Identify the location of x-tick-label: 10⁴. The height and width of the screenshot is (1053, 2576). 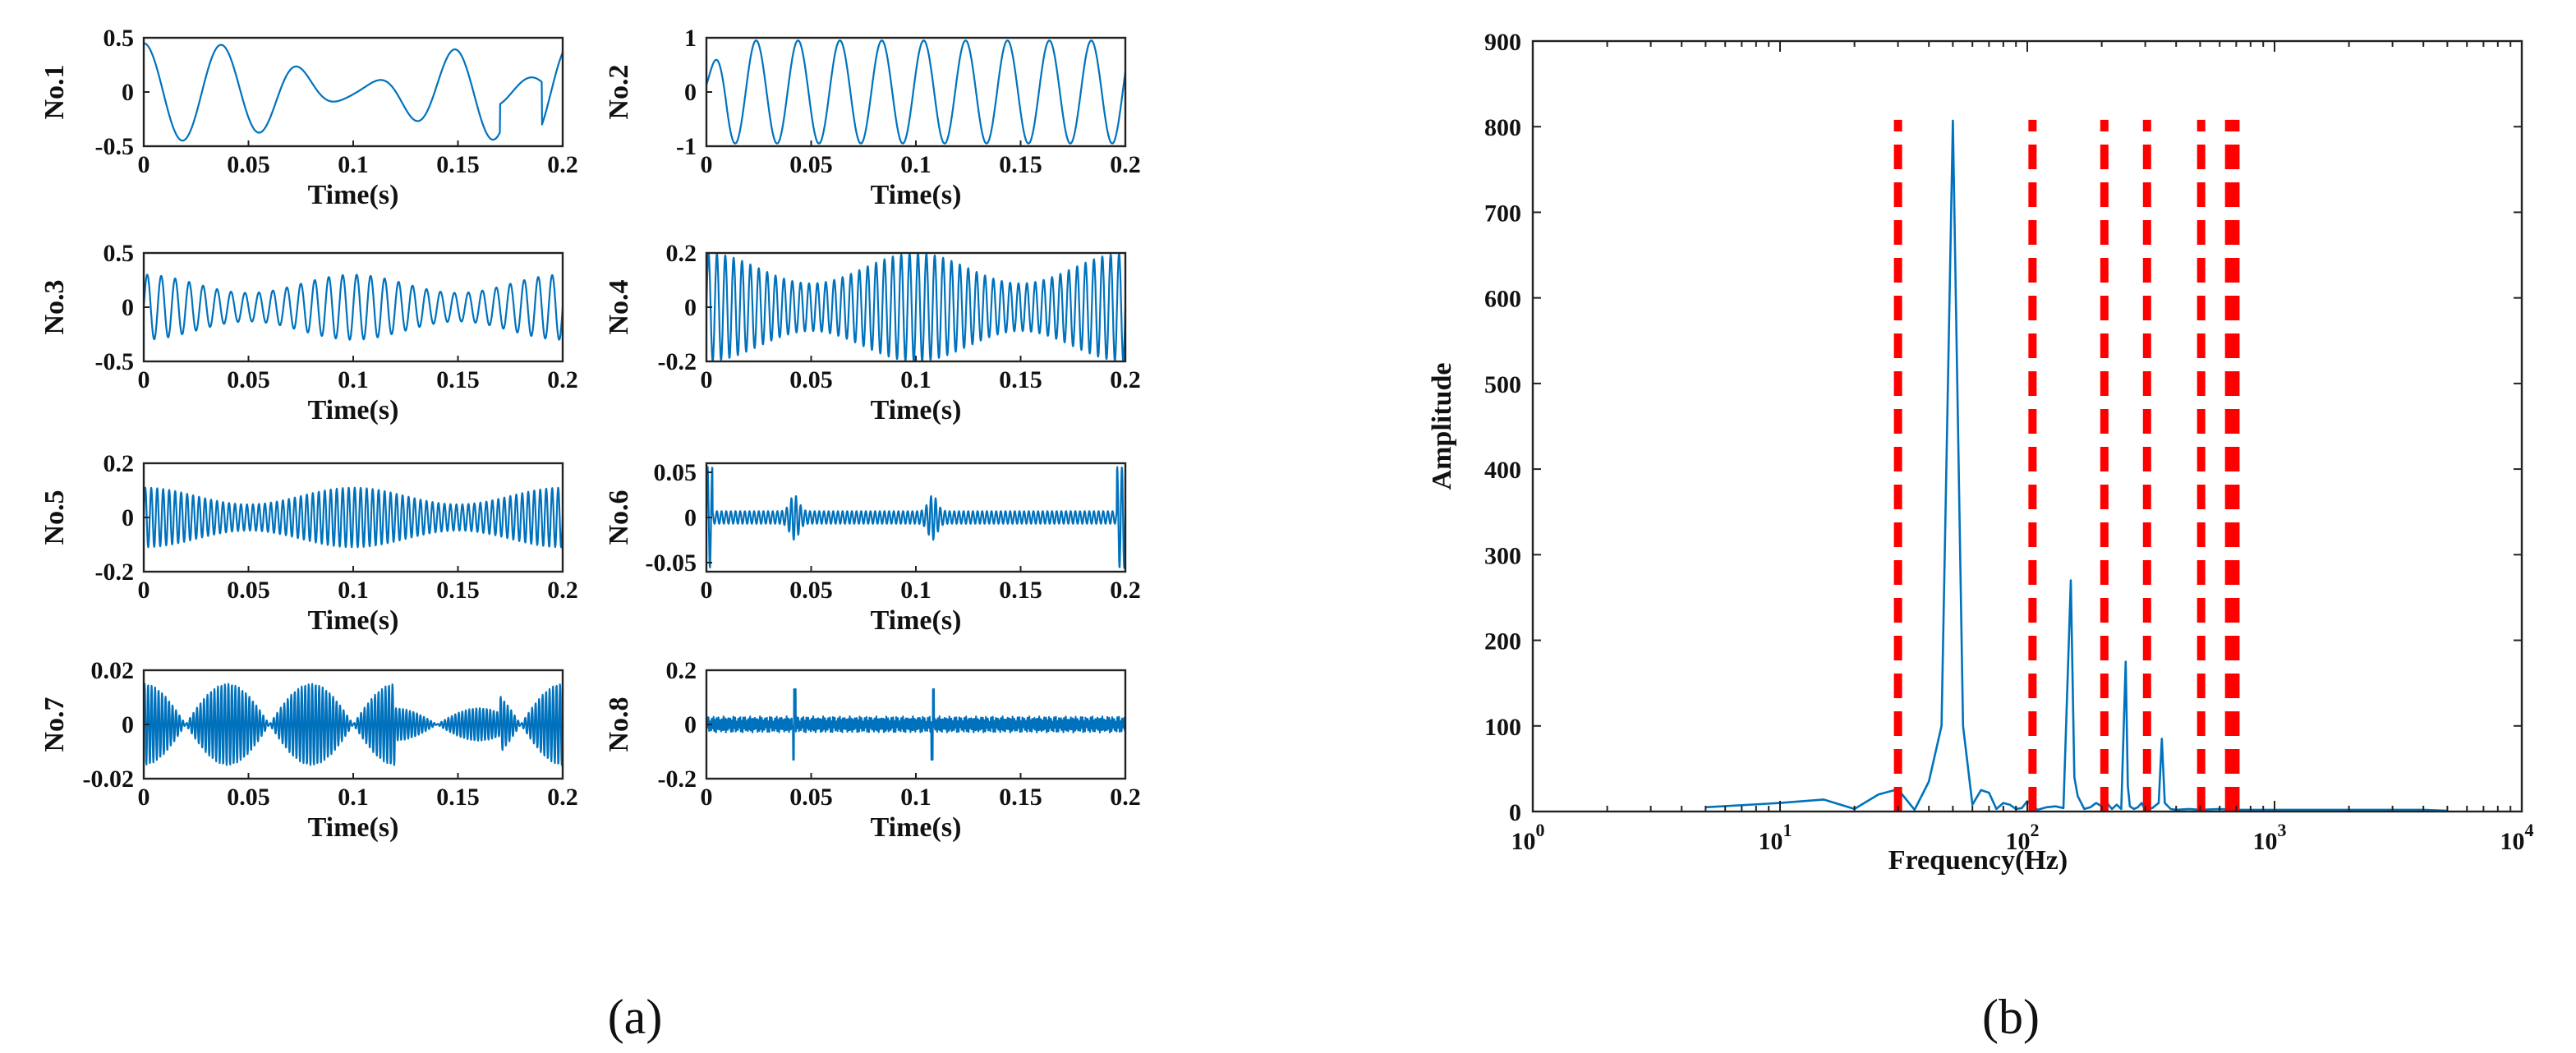
(2517, 837).